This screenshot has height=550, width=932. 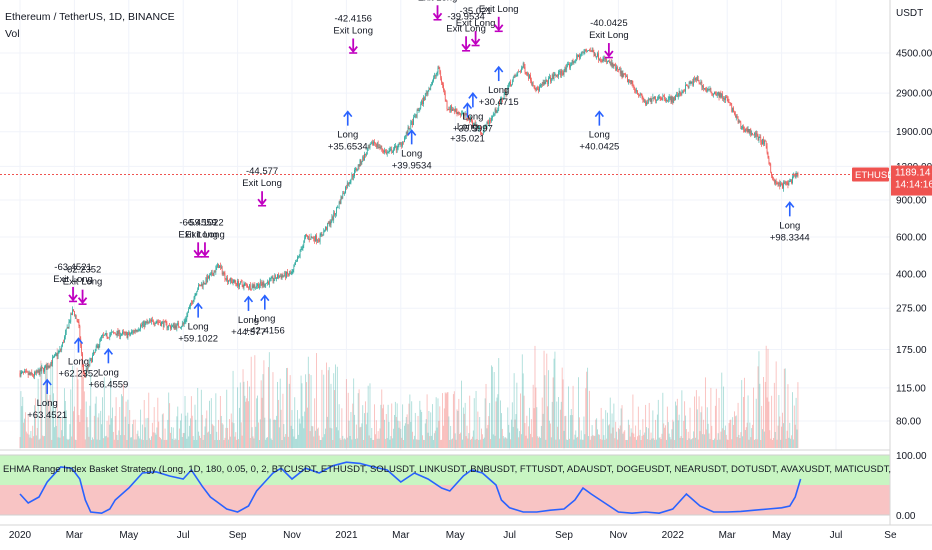 I want to click on entry-arrowhead, so click(x=47, y=382).